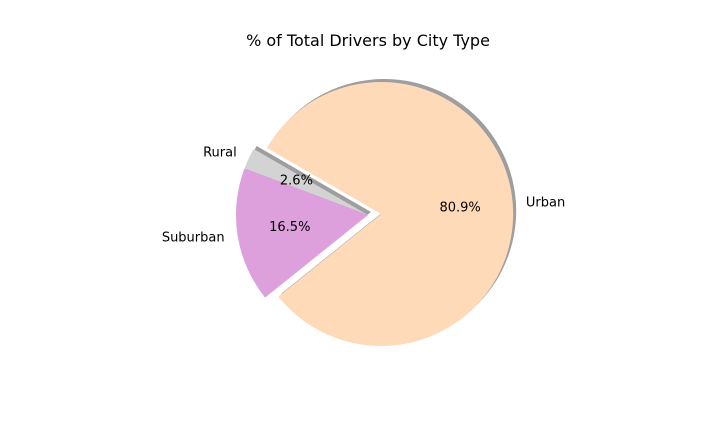 This screenshot has width=720, height=432. Describe the element at coordinates (368, 40) in the screenshot. I see `chart-title: % of Total Drivers by City Type` at that location.